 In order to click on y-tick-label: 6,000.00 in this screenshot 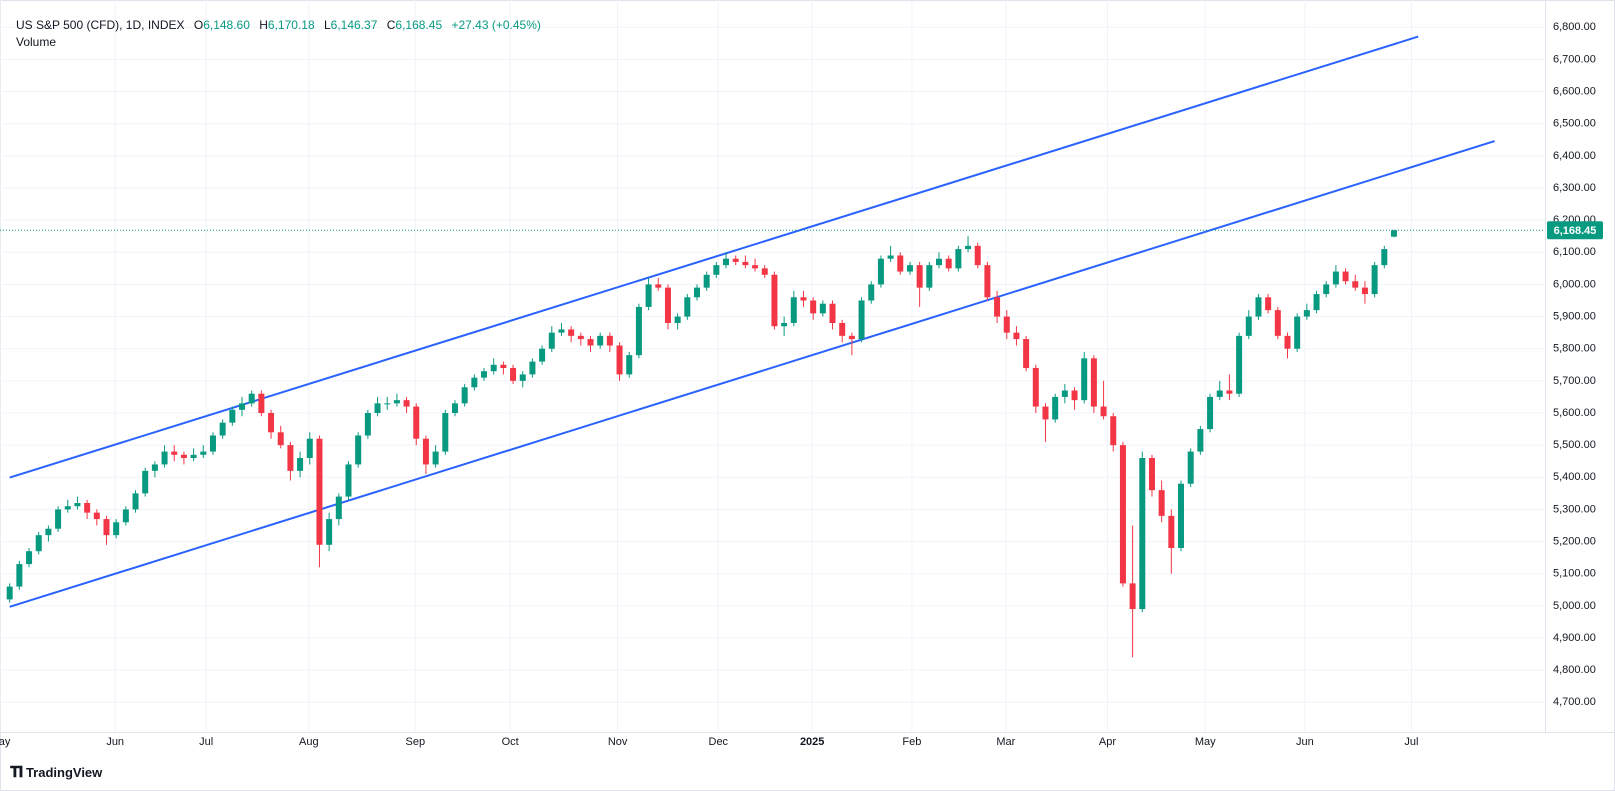, I will do `click(1574, 284)`.